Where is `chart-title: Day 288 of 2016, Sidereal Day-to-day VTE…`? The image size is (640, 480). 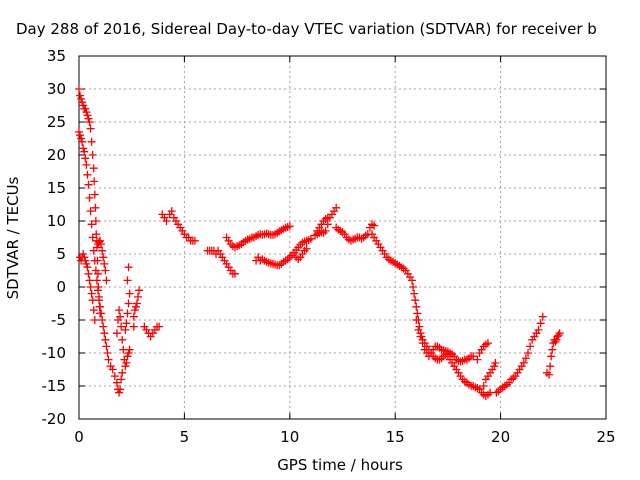
chart-title: Day 288 of 2016, Sidereal Day-to-day VTE… is located at coordinates (306, 29).